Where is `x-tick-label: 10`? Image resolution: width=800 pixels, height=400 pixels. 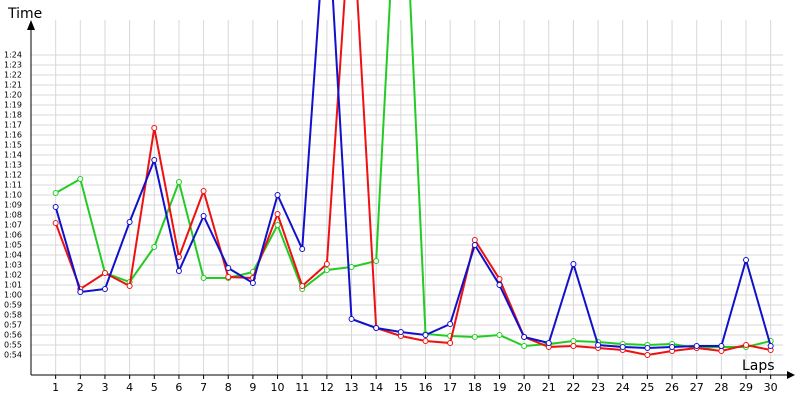 x-tick-label: 10 is located at coordinates (278, 387).